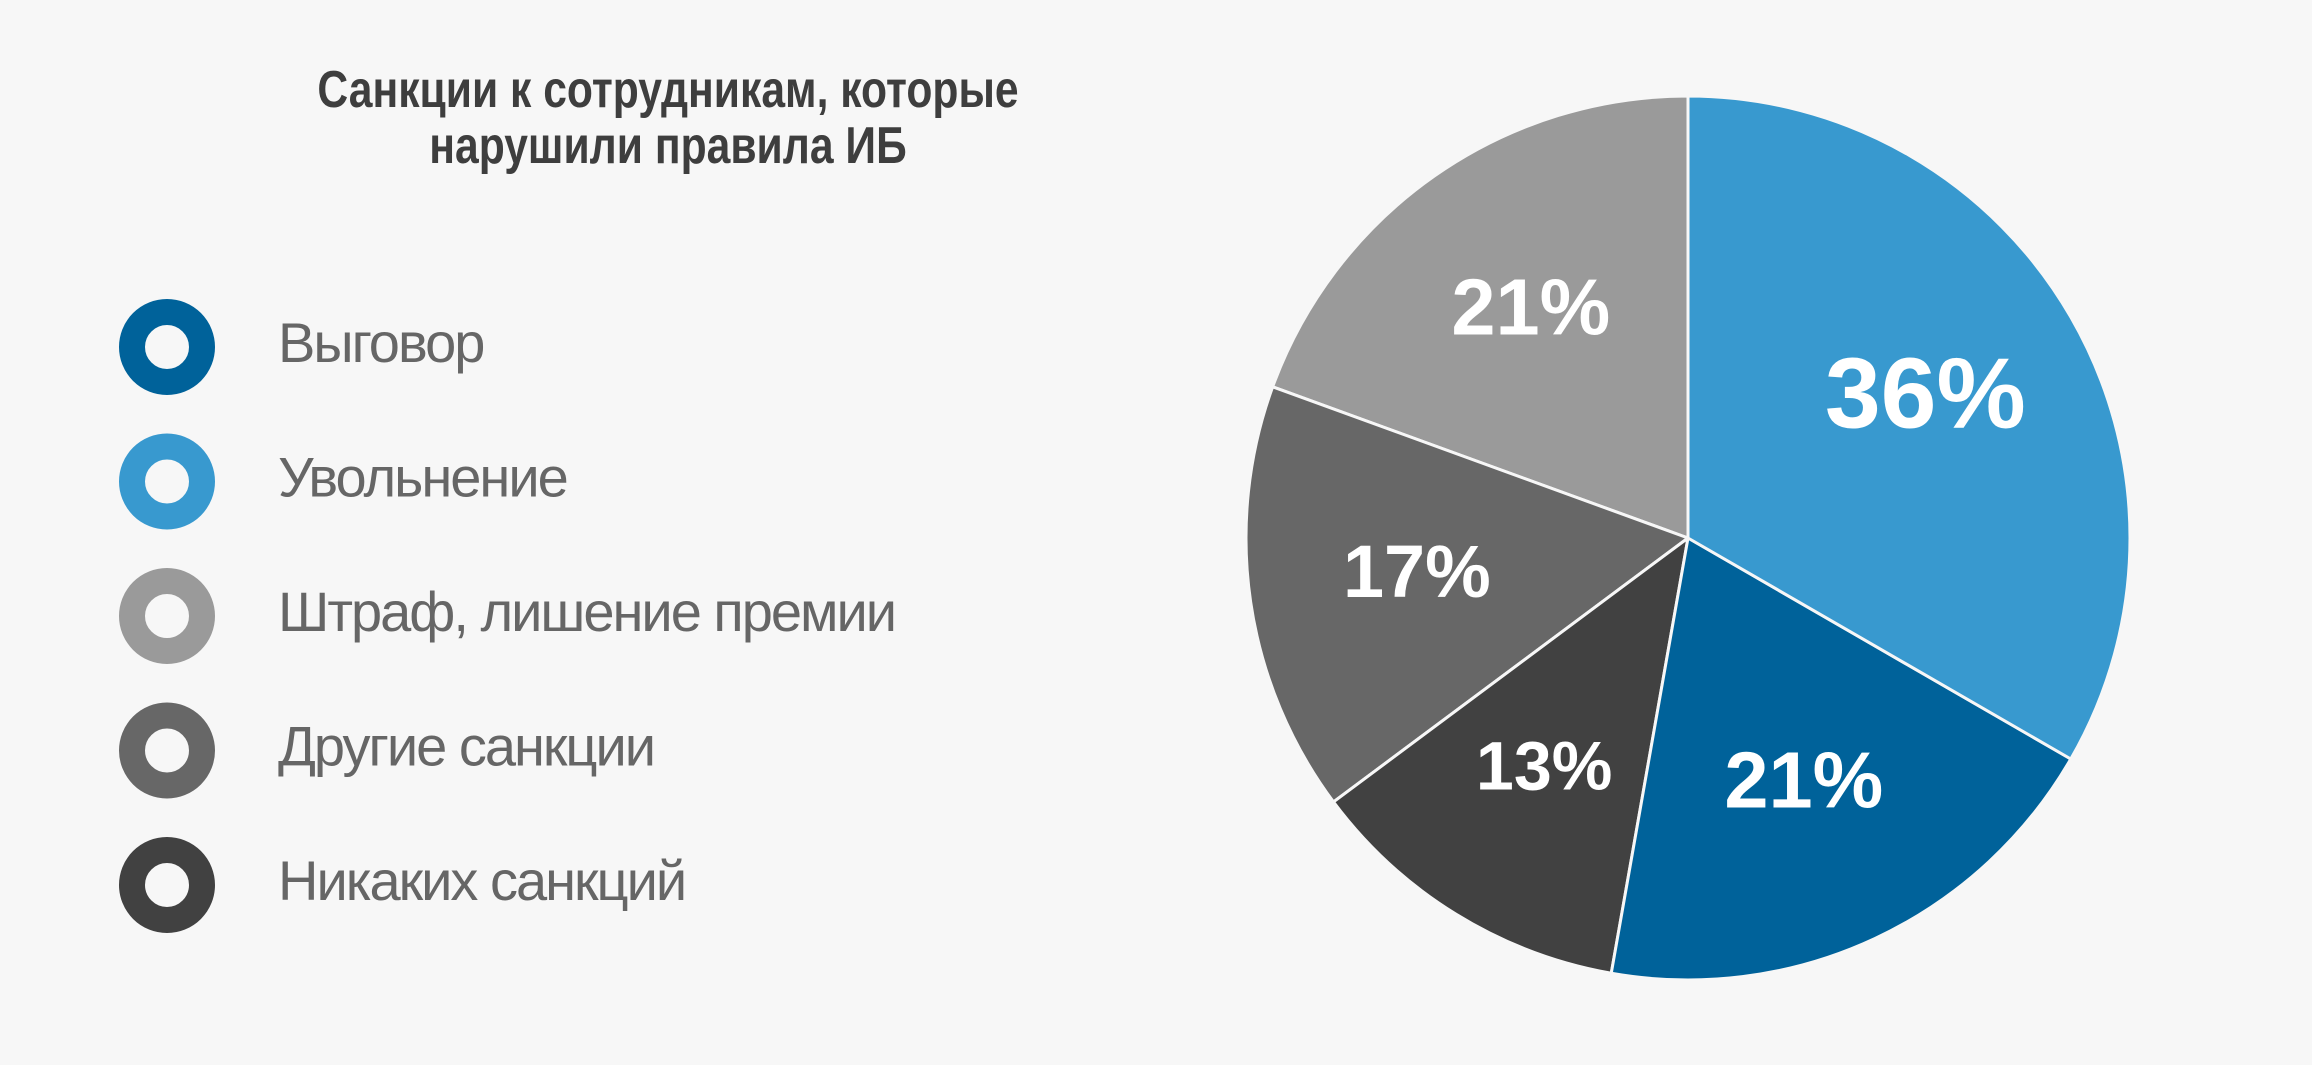  What do you see at coordinates (380, 342) in the screenshot?
I see `legend-label: Выговор` at bounding box center [380, 342].